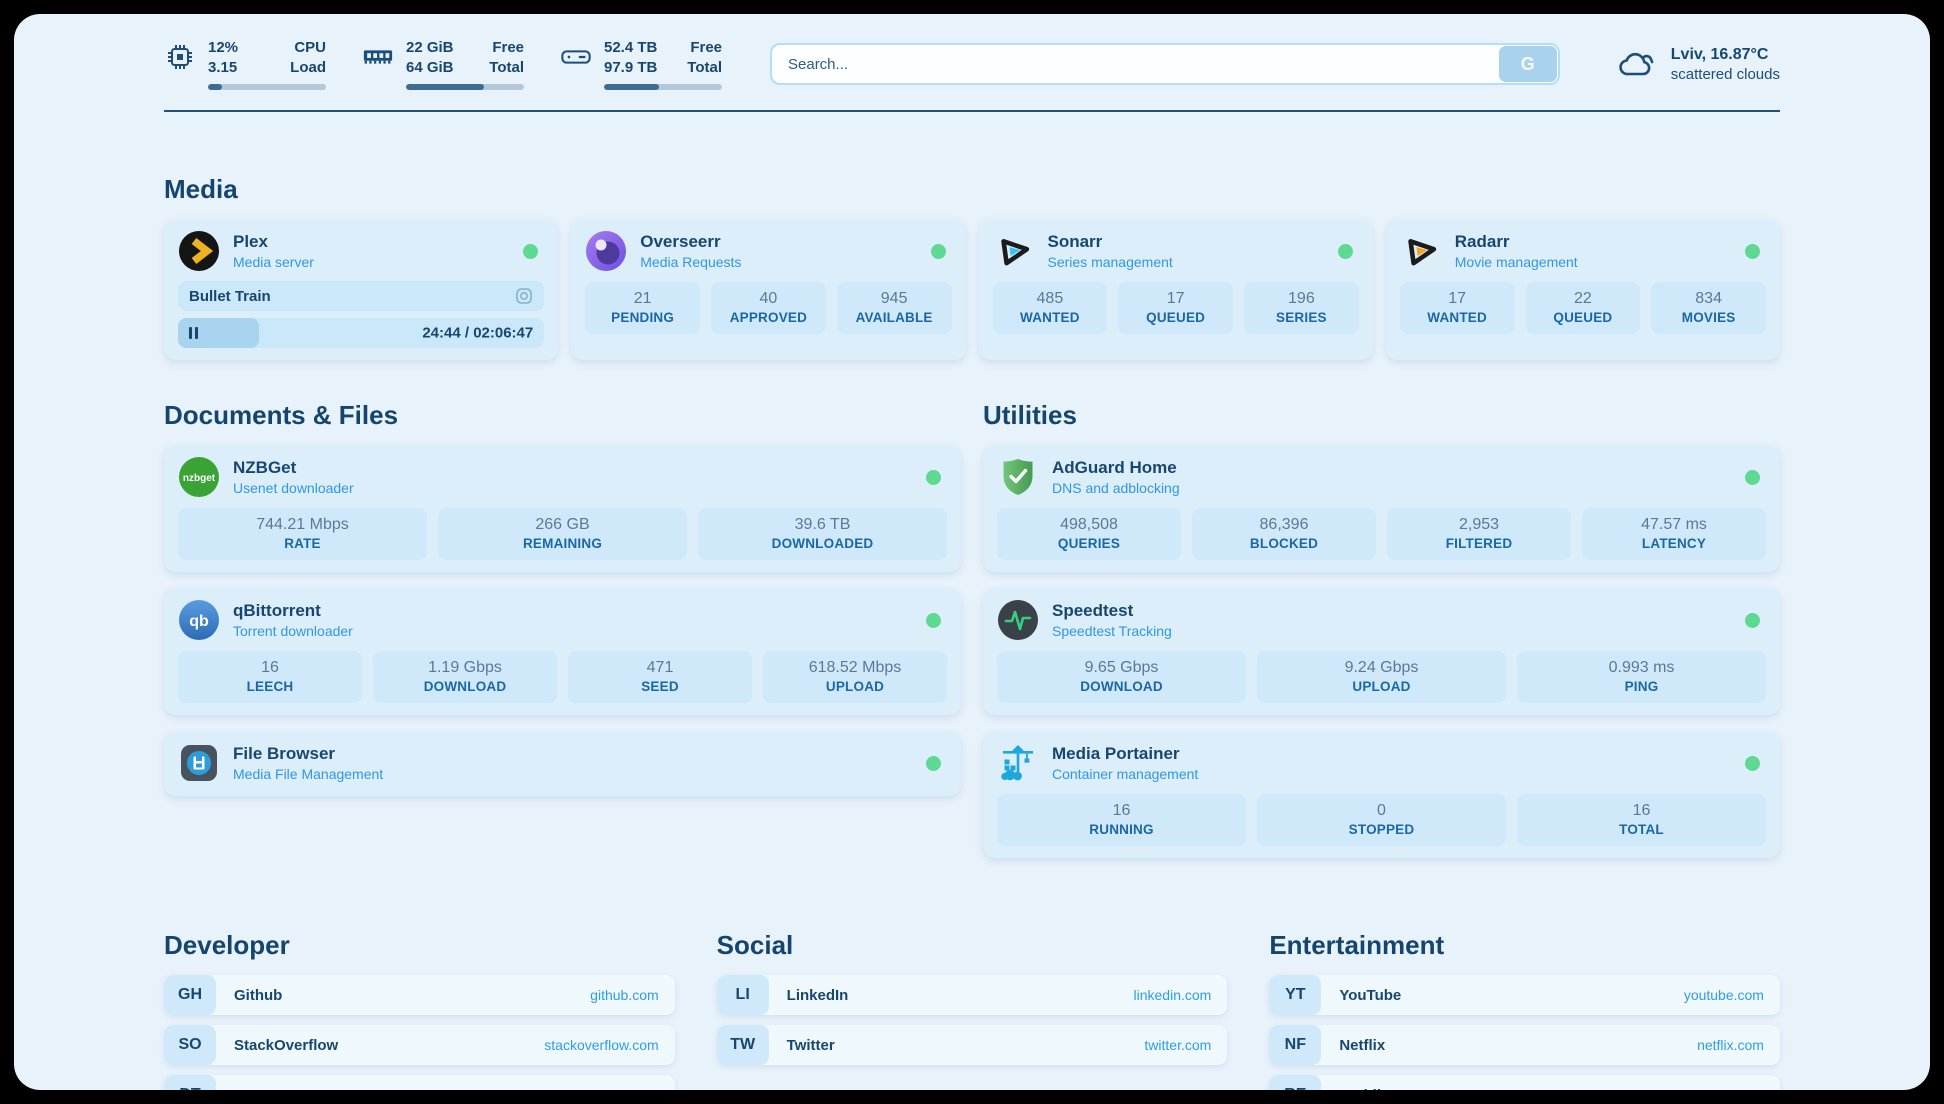  What do you see at coordinates (1370, 995) in the screenshot?
I see `link-name: YouTube` at bounding box center [1370, 995].